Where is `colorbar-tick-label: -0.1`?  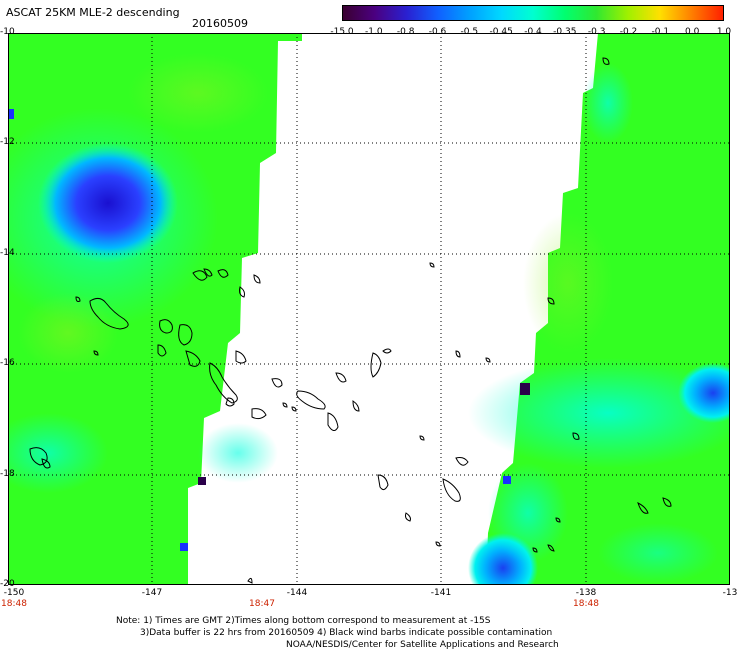 colorbar-tick-label: -0.1 is located at coordinates (660, 32).